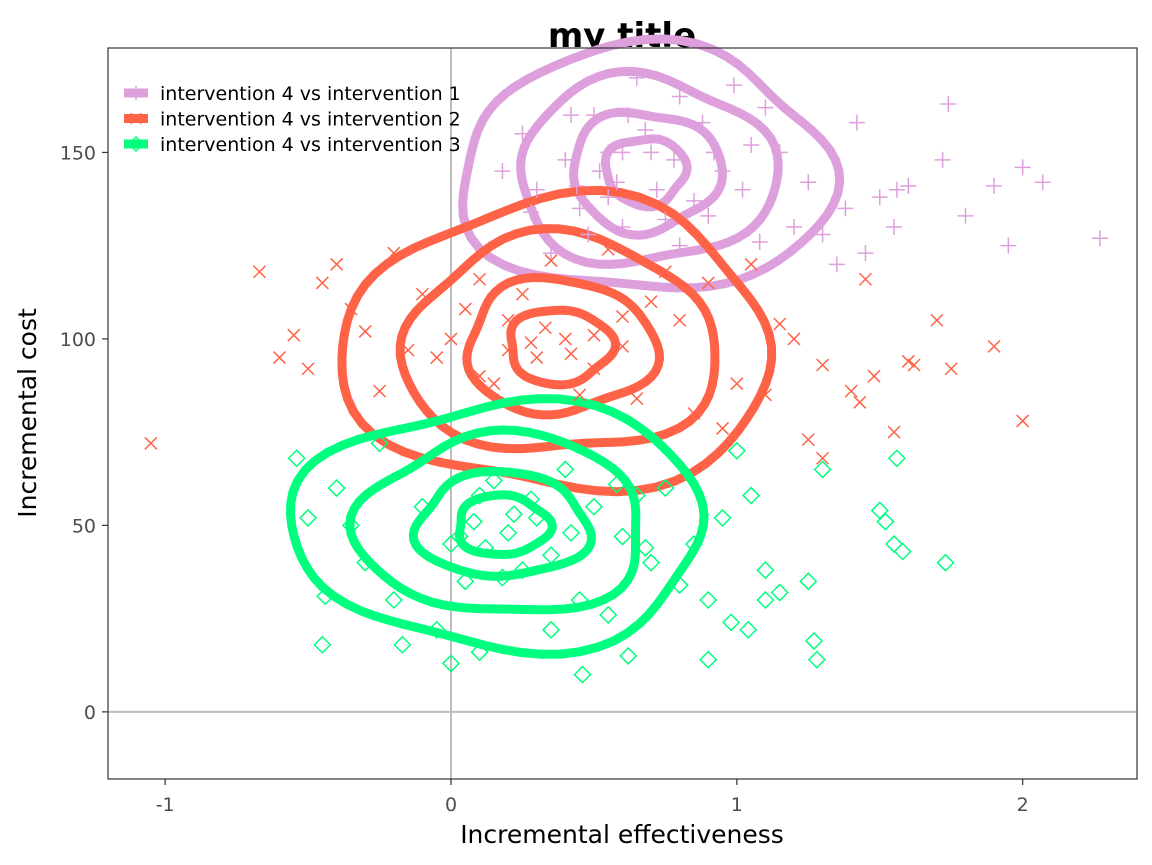 The height and width of the screenshot is (865, 1152). Describe the element at coordinates (1023, 805) in the screenshot. I see `x-tick-label: 2` at that location.